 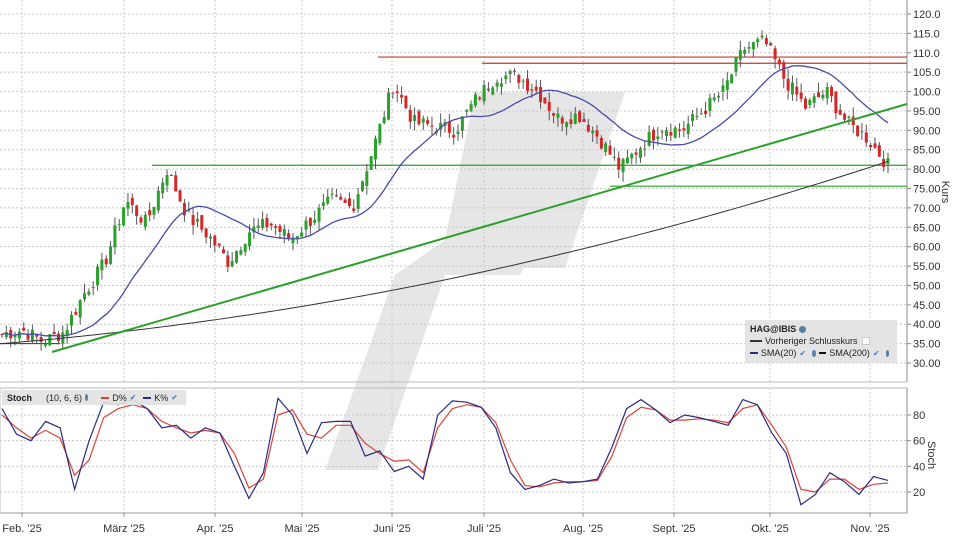 What do you see at coordinates (124, 529) in the screenshot?
I see `svg-text: März '25` at bounding box center [124, 529].